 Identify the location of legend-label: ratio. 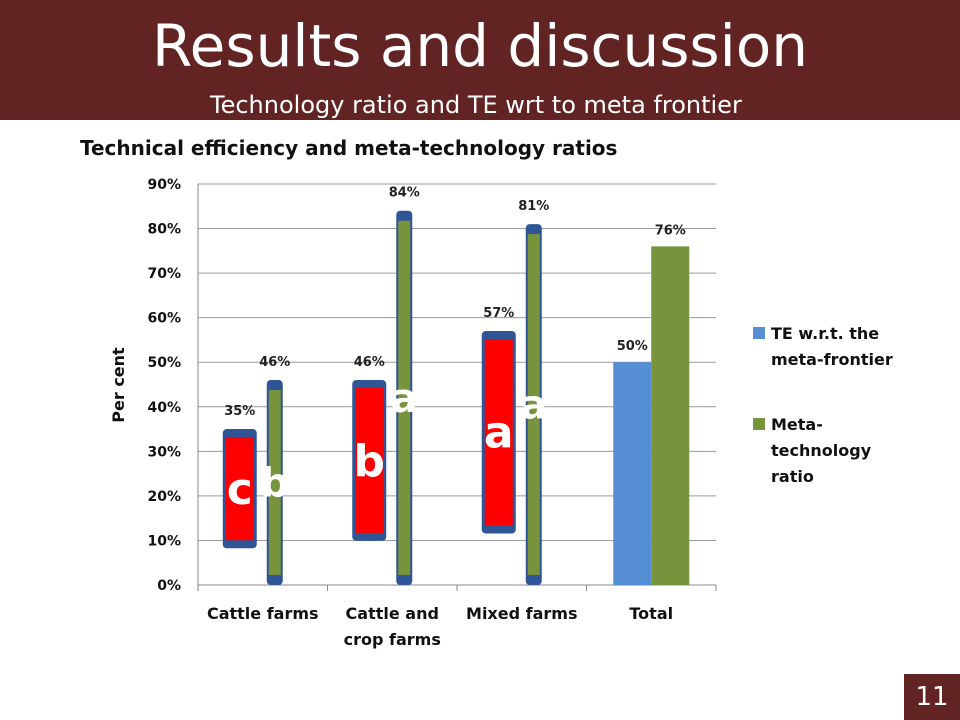
(792, 476).